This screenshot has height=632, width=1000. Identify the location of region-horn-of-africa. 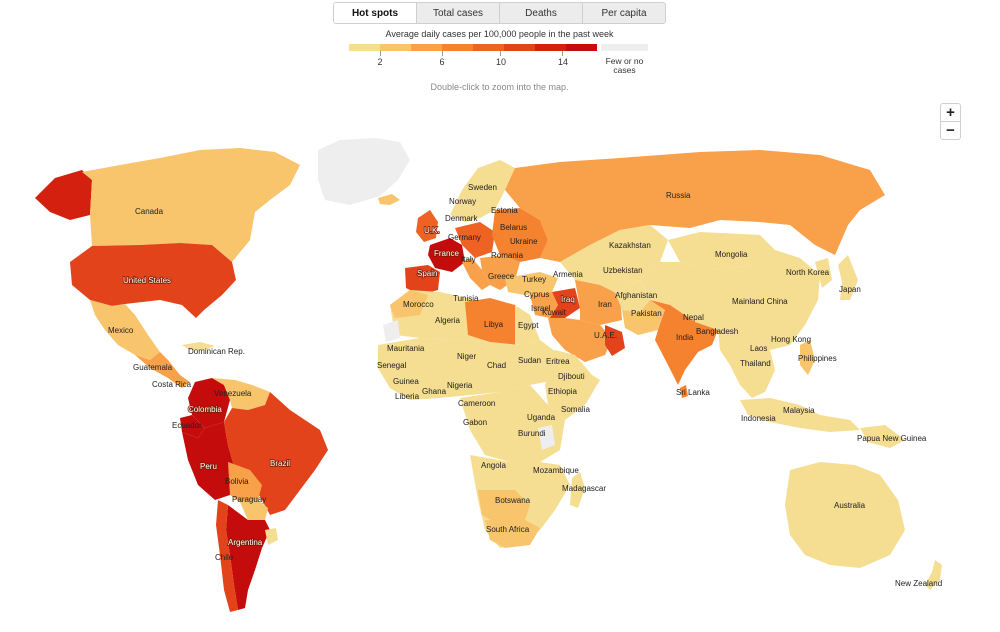
(572, 385).